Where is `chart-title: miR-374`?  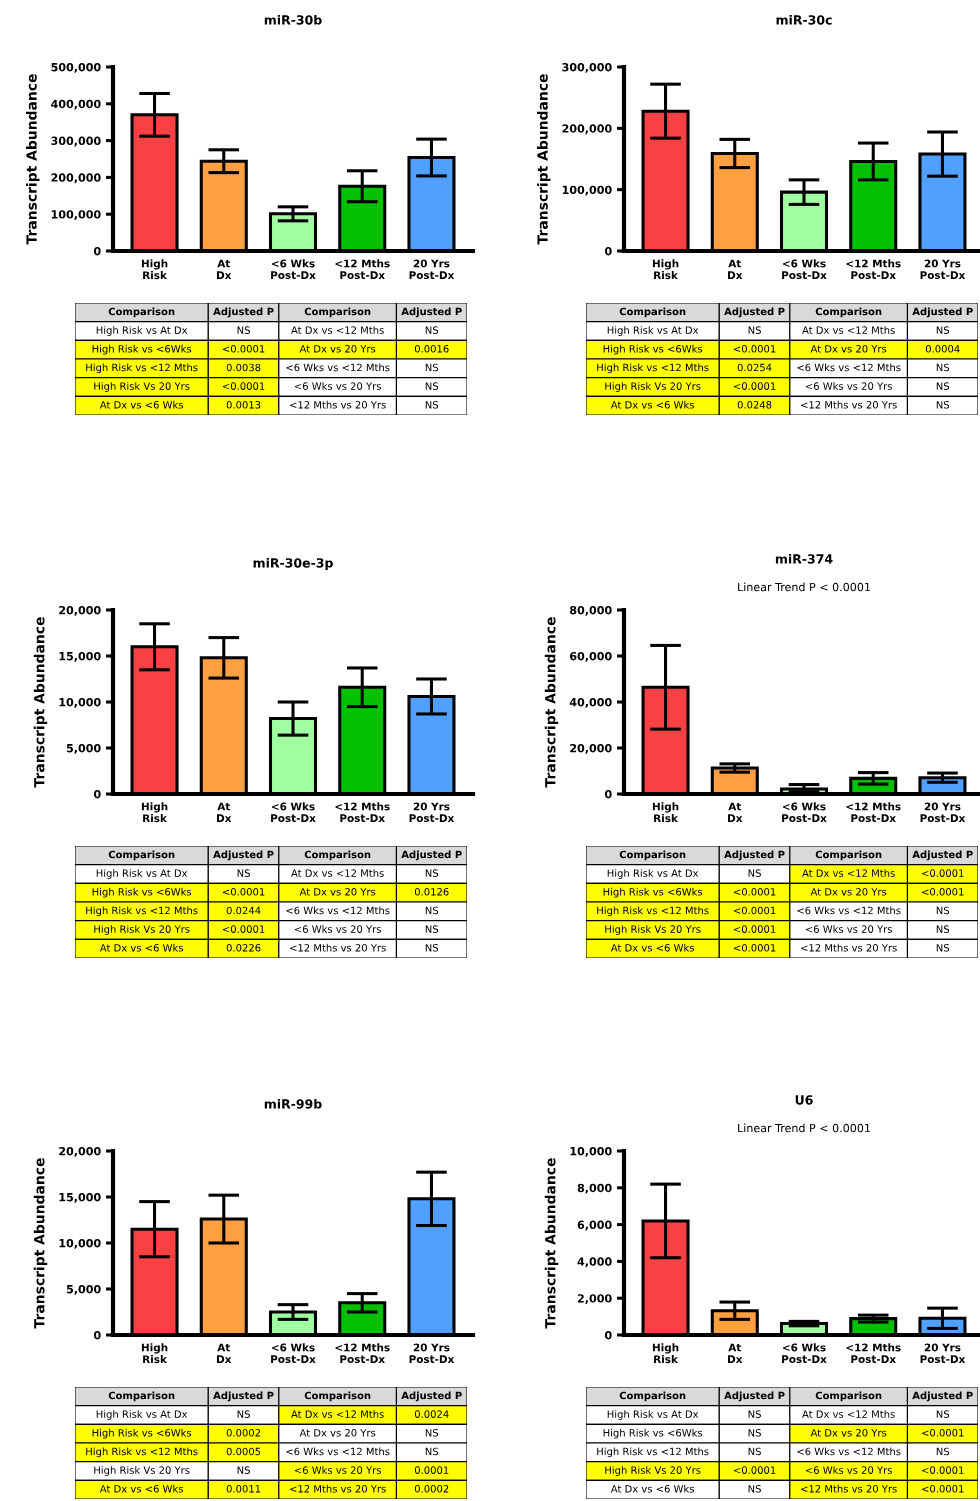
chart-title: miR-374 is located at coordinates (804, 558).